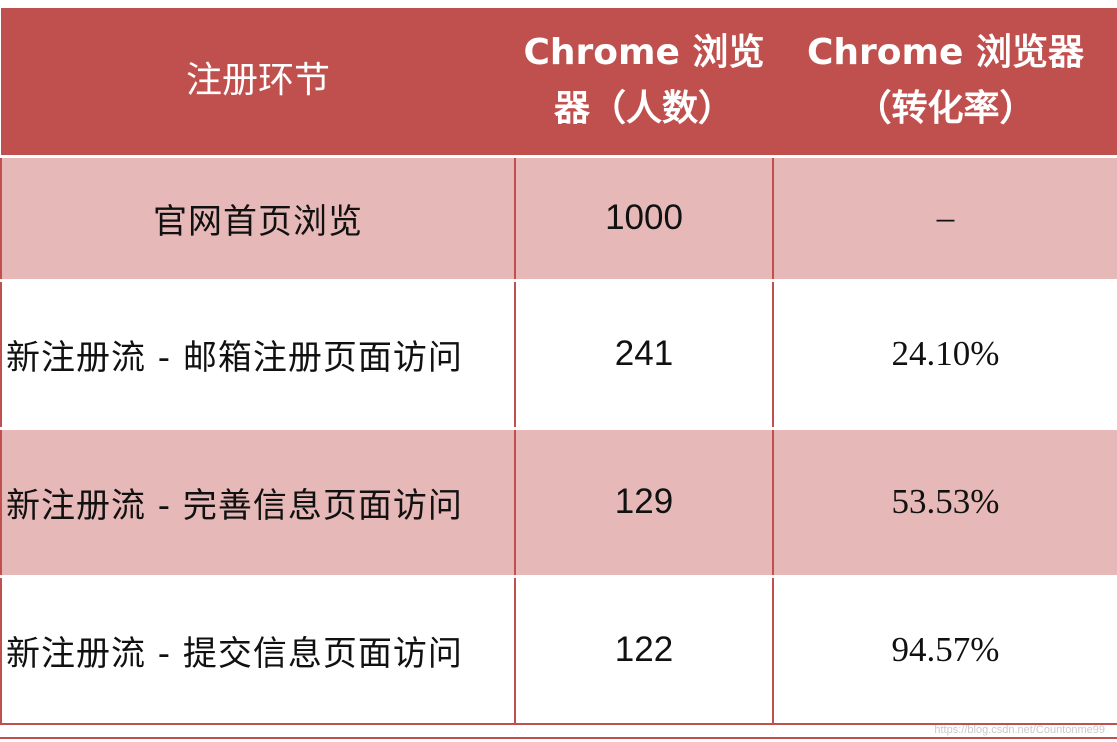 The width and height of the screenshot is (1117, 742). I want to click on cell-count: 129, so click(644, 502).